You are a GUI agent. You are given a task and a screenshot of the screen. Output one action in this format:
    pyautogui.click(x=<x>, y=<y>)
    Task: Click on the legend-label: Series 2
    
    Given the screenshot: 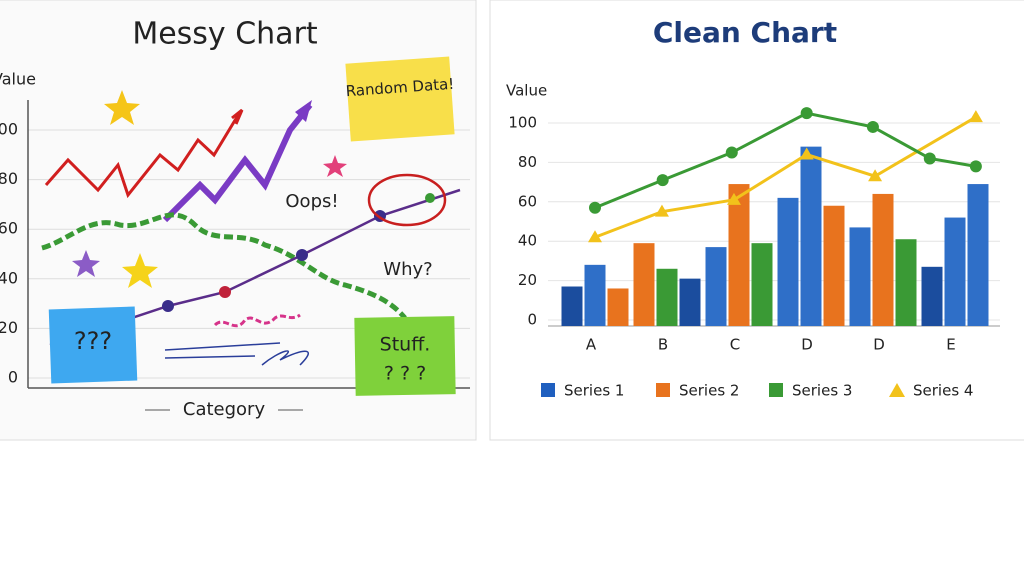 What is the action you would take?
    pyautogui.click(x=709, y=391)
    